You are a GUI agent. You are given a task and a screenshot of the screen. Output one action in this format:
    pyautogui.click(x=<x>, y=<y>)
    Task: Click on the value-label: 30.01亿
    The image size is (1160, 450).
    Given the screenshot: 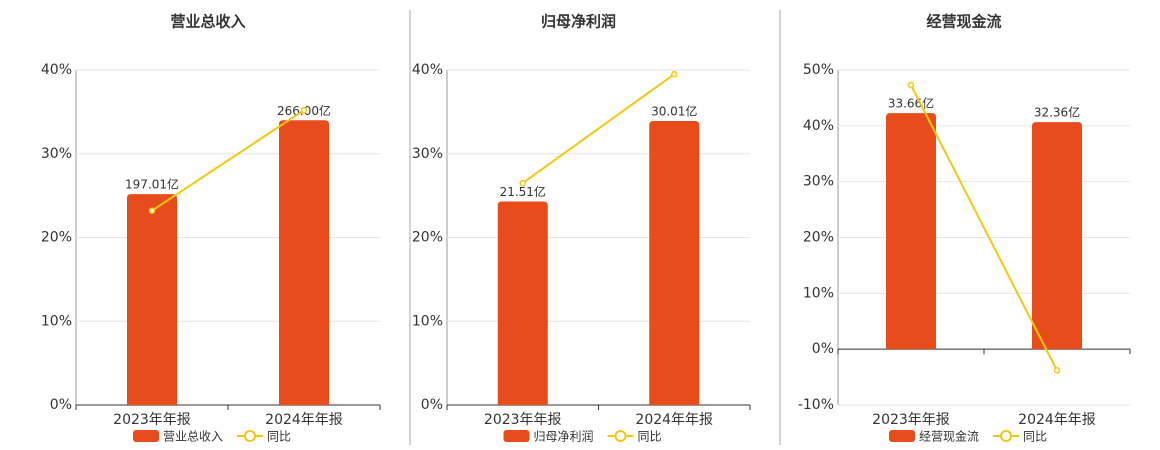 What is the action you would take?
    pyautogui.click(x=674, y=111)
    